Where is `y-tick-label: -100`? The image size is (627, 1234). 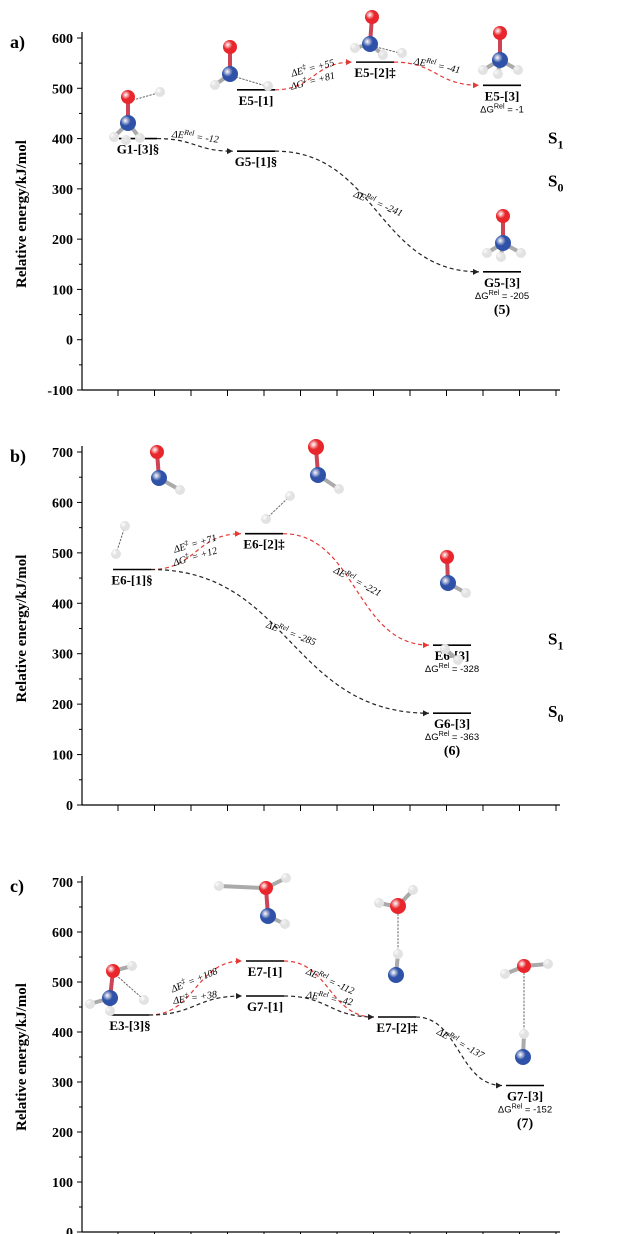 y-tick-label: -100 is located at coordinates (60, 391).